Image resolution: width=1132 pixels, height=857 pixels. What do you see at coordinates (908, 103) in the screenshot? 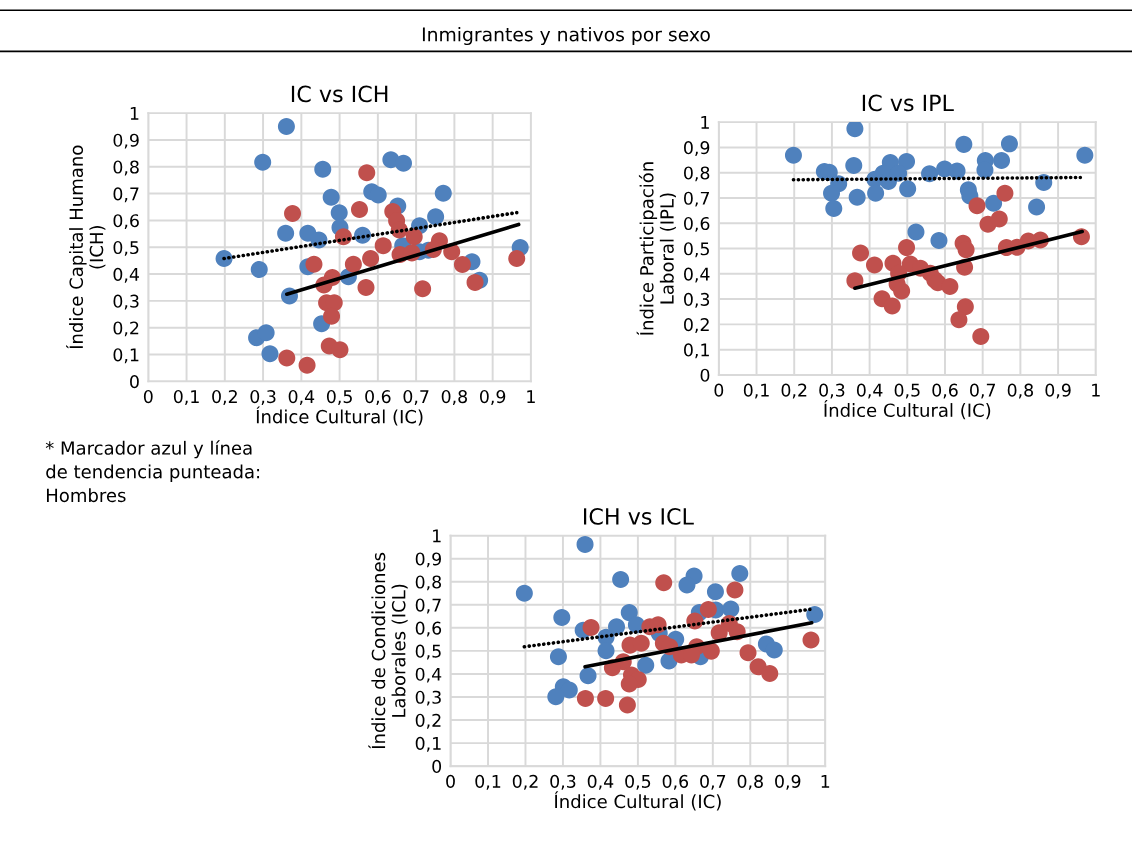
I see `chart-title: IC vs IPL` at bounding box center [908, 103].